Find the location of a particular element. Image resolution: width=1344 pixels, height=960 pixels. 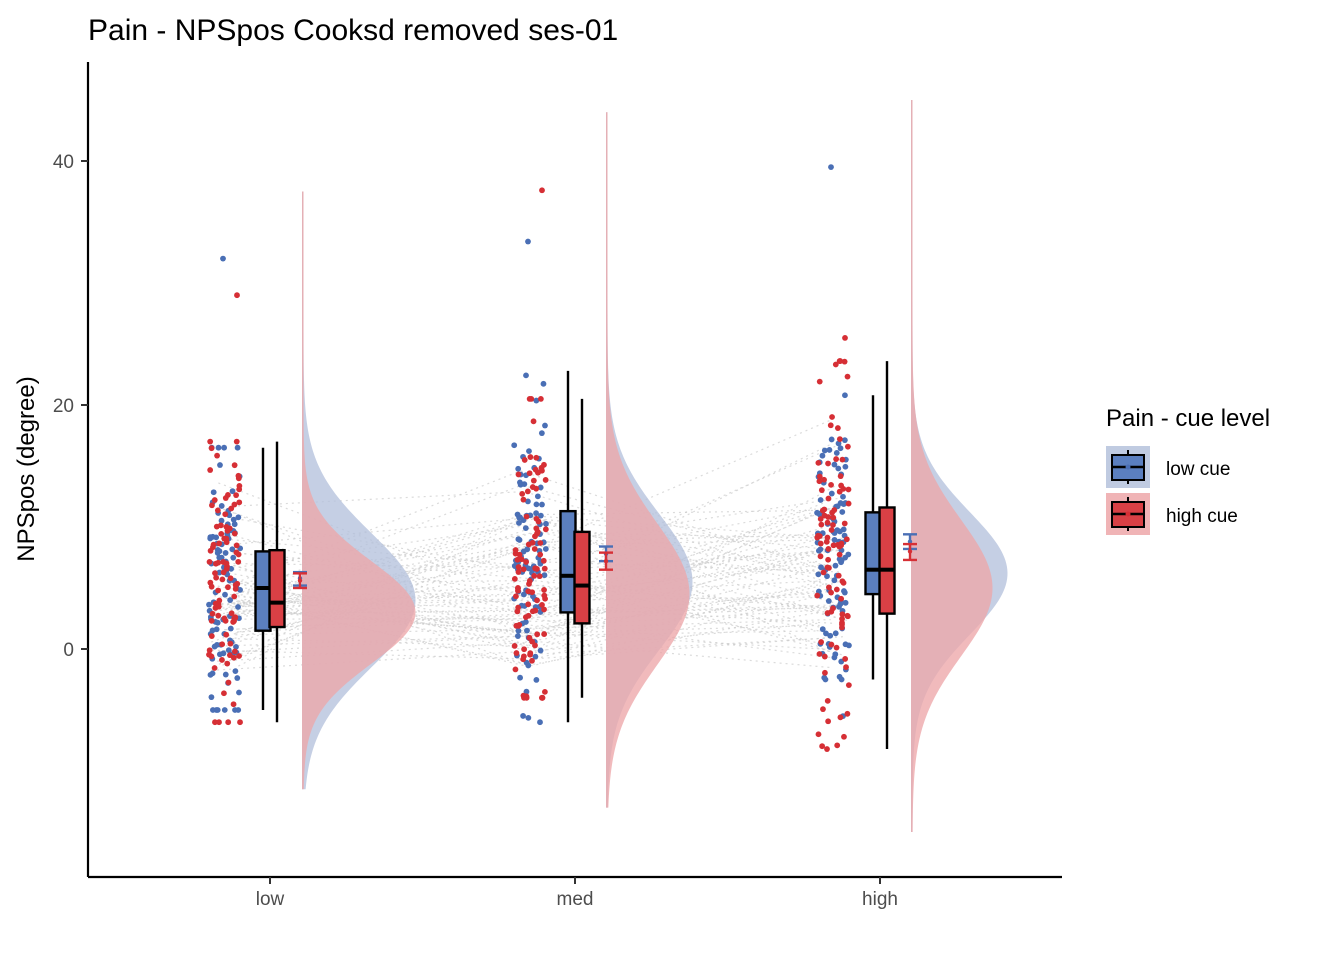

legend-item-low-cue: low cue is located at coordinates (1168, 467).